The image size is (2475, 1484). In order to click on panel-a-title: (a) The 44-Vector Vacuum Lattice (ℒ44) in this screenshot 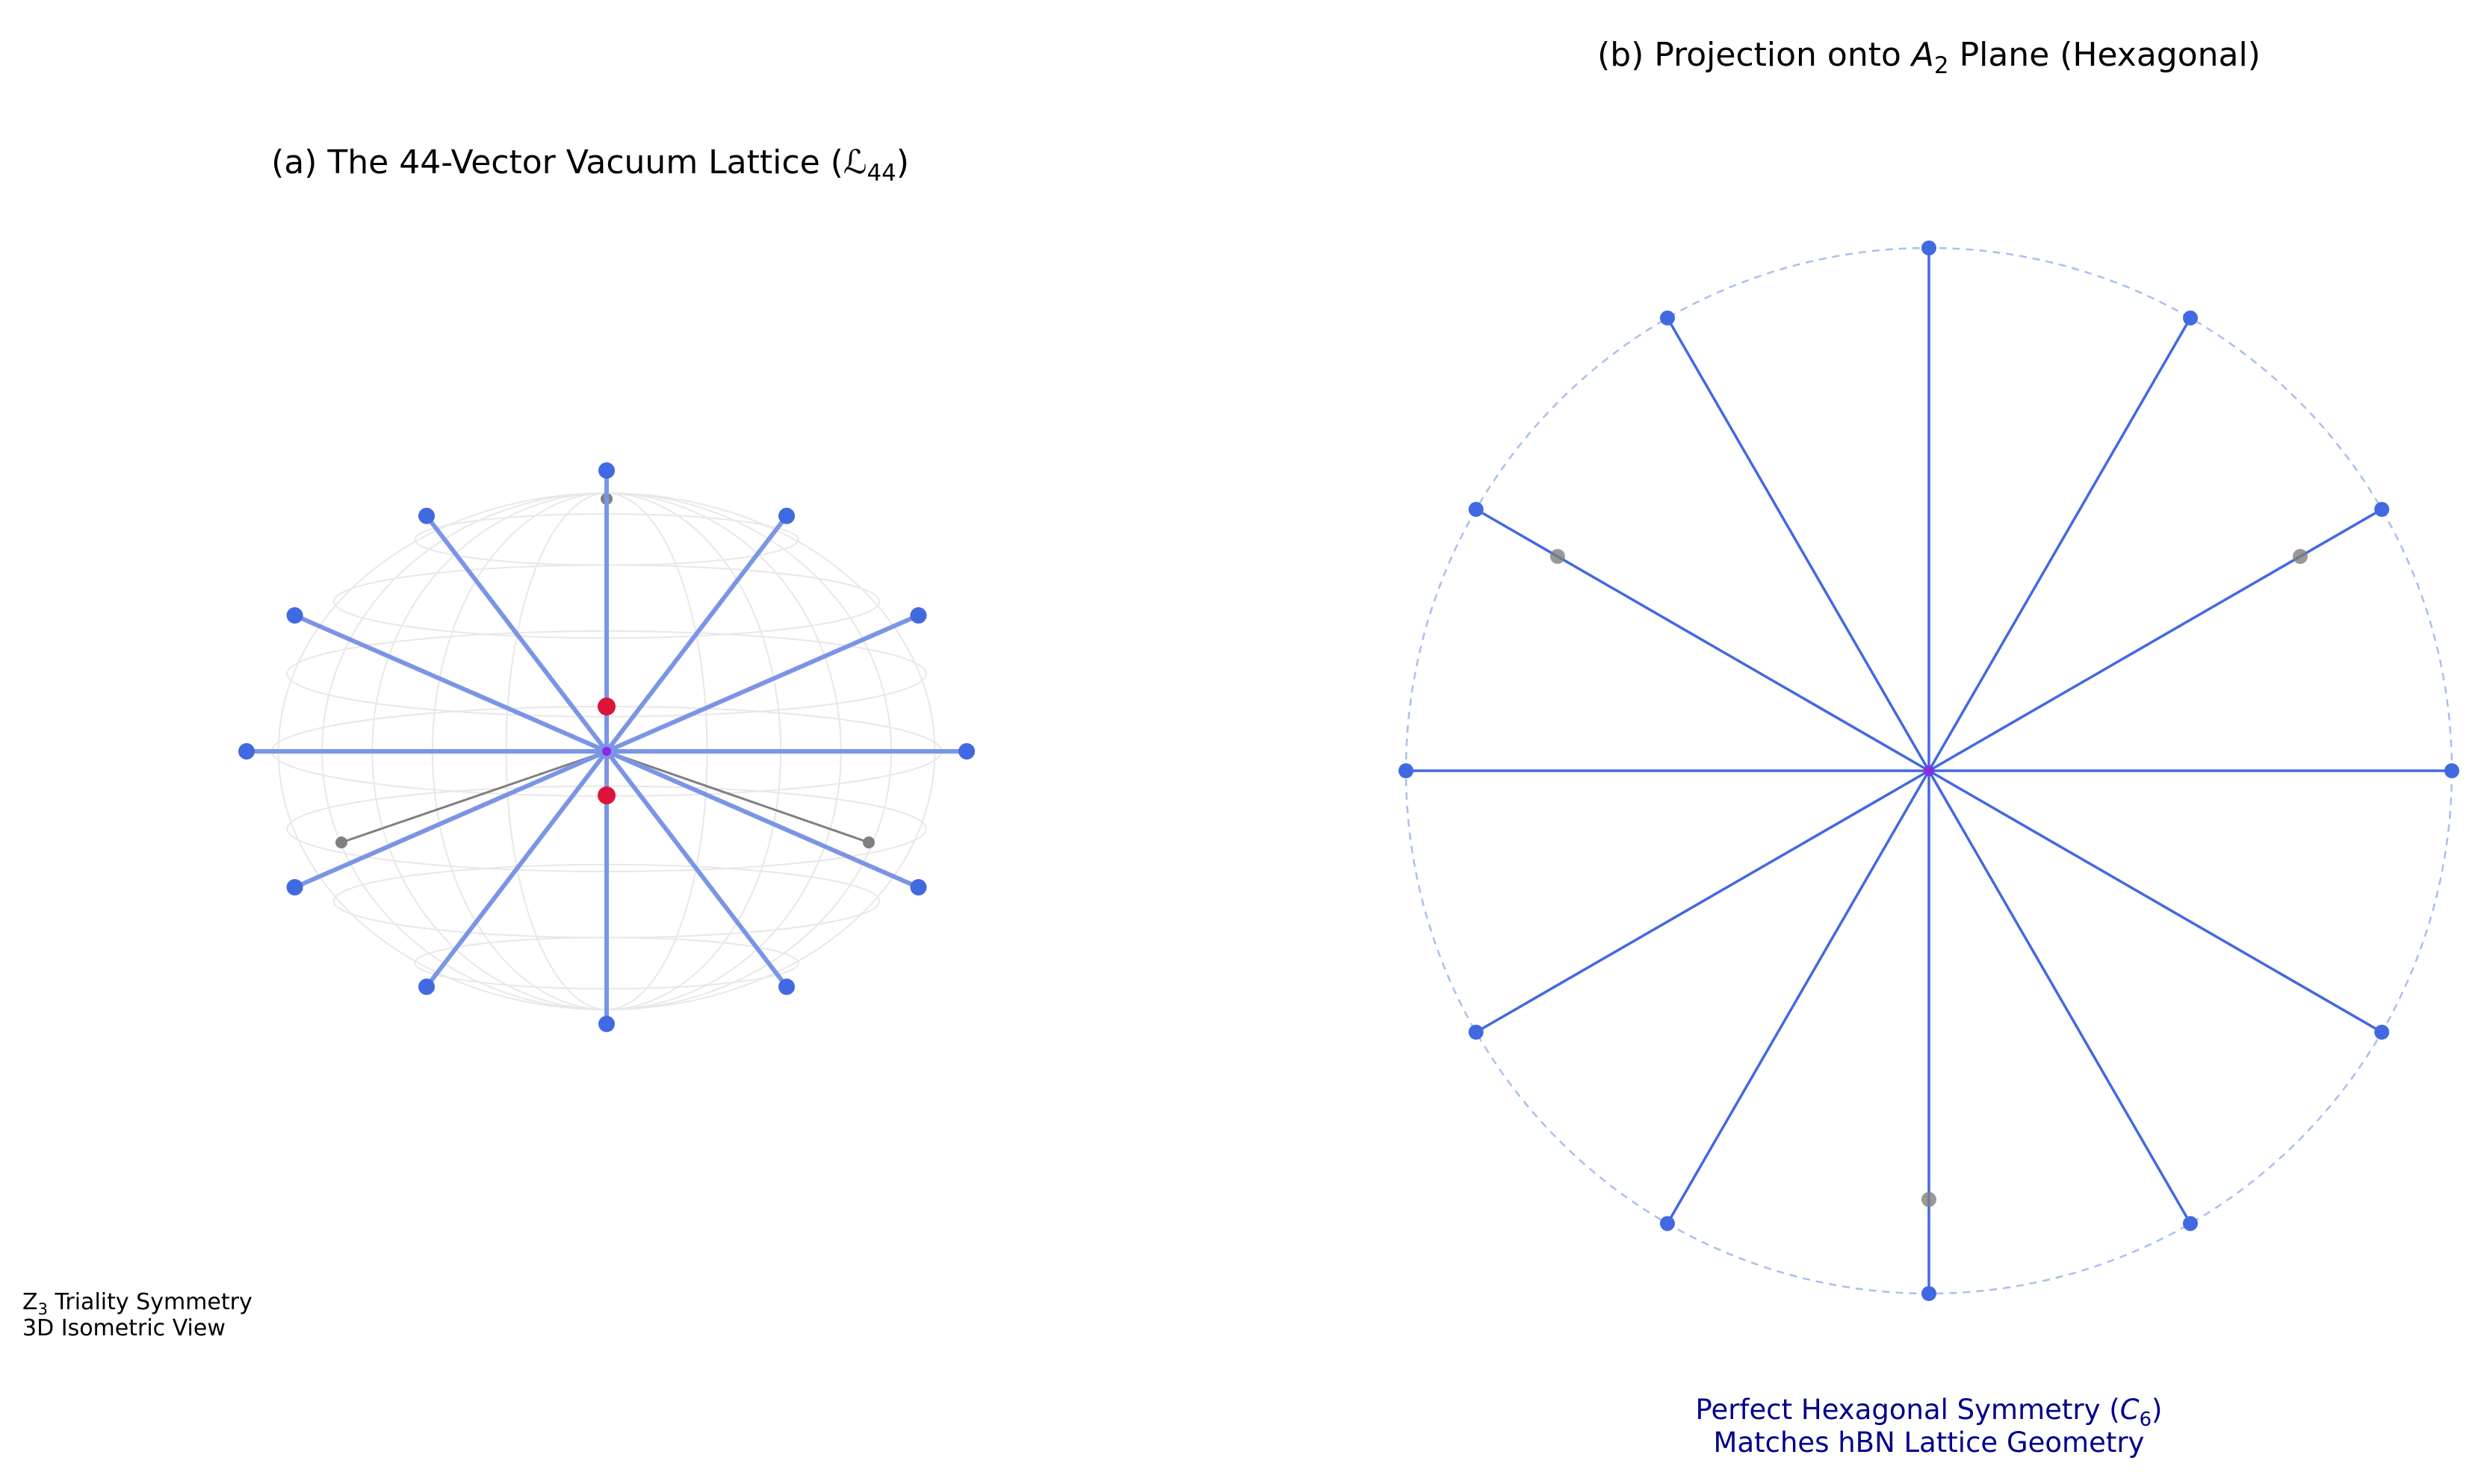, I will do `click(590, 165)`.